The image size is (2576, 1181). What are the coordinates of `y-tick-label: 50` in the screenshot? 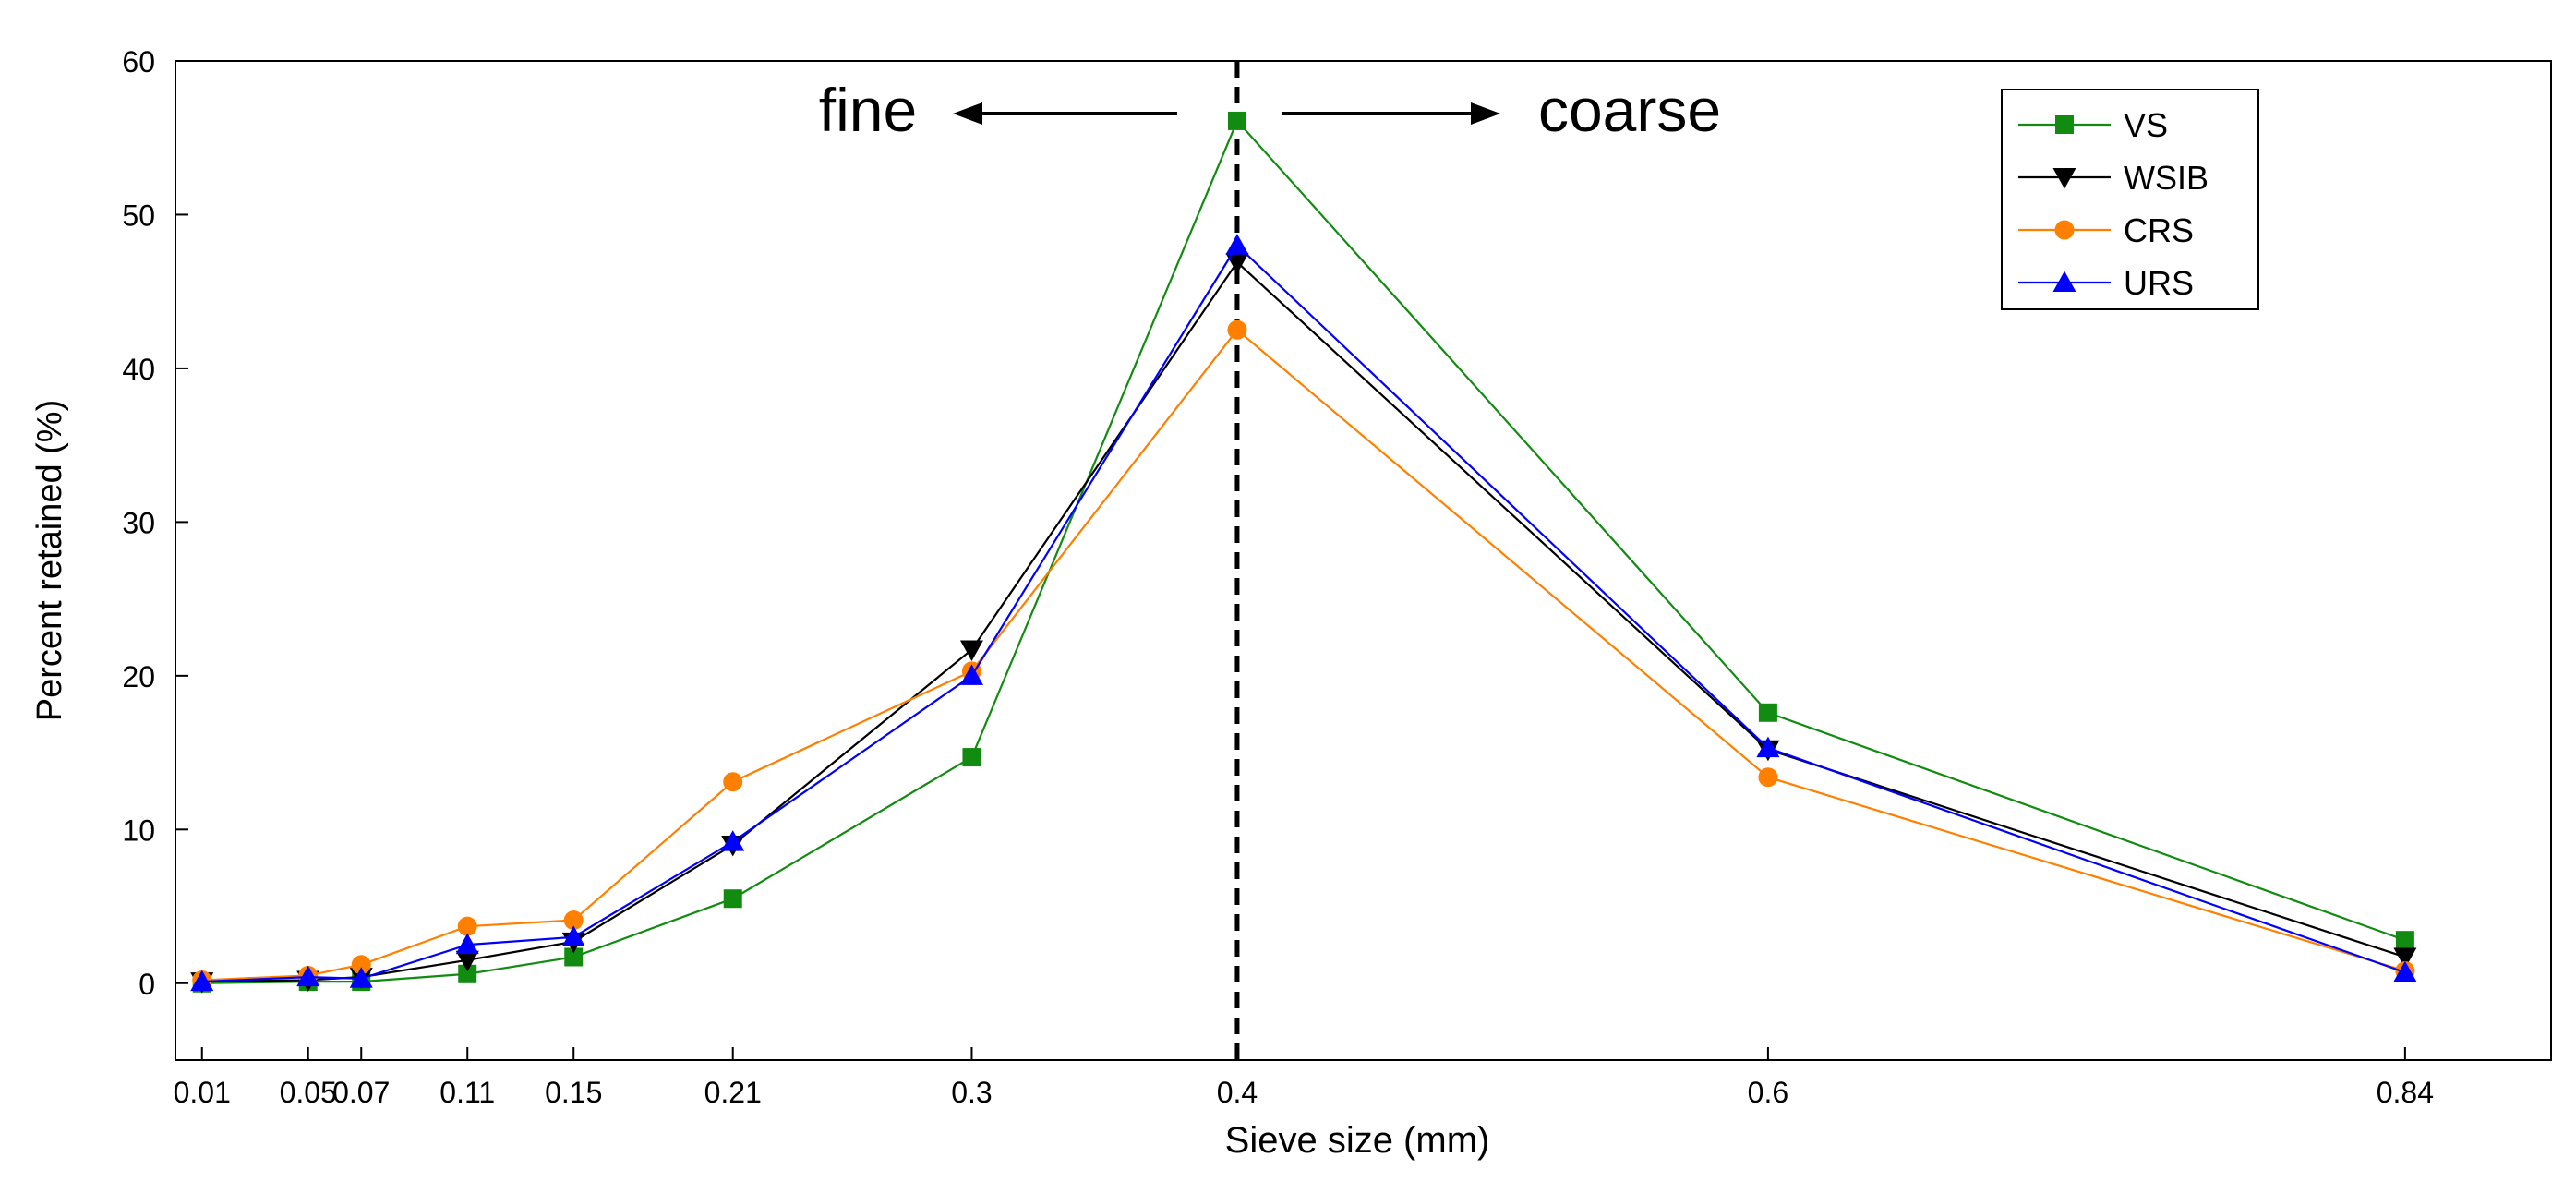 It's located at (138, 216).